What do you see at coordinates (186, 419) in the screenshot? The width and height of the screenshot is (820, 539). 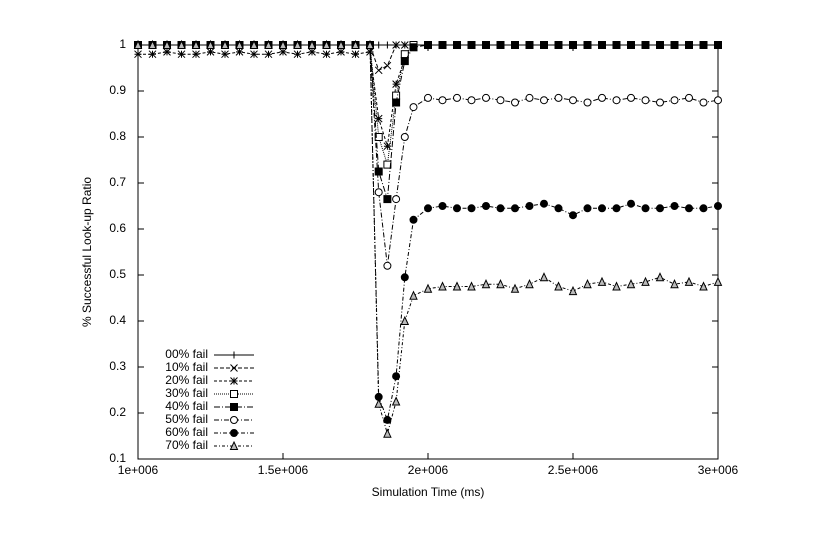 I see `legend-label: 50% fail` at bounding box center [186, 419].